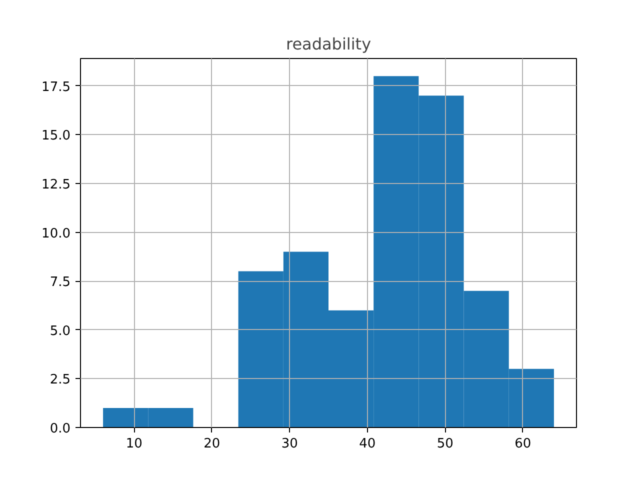  What do you see at coordinates (134, 444) in the screenshot?
I see `x-tick-label: 10` at bounding box center [134, 444].